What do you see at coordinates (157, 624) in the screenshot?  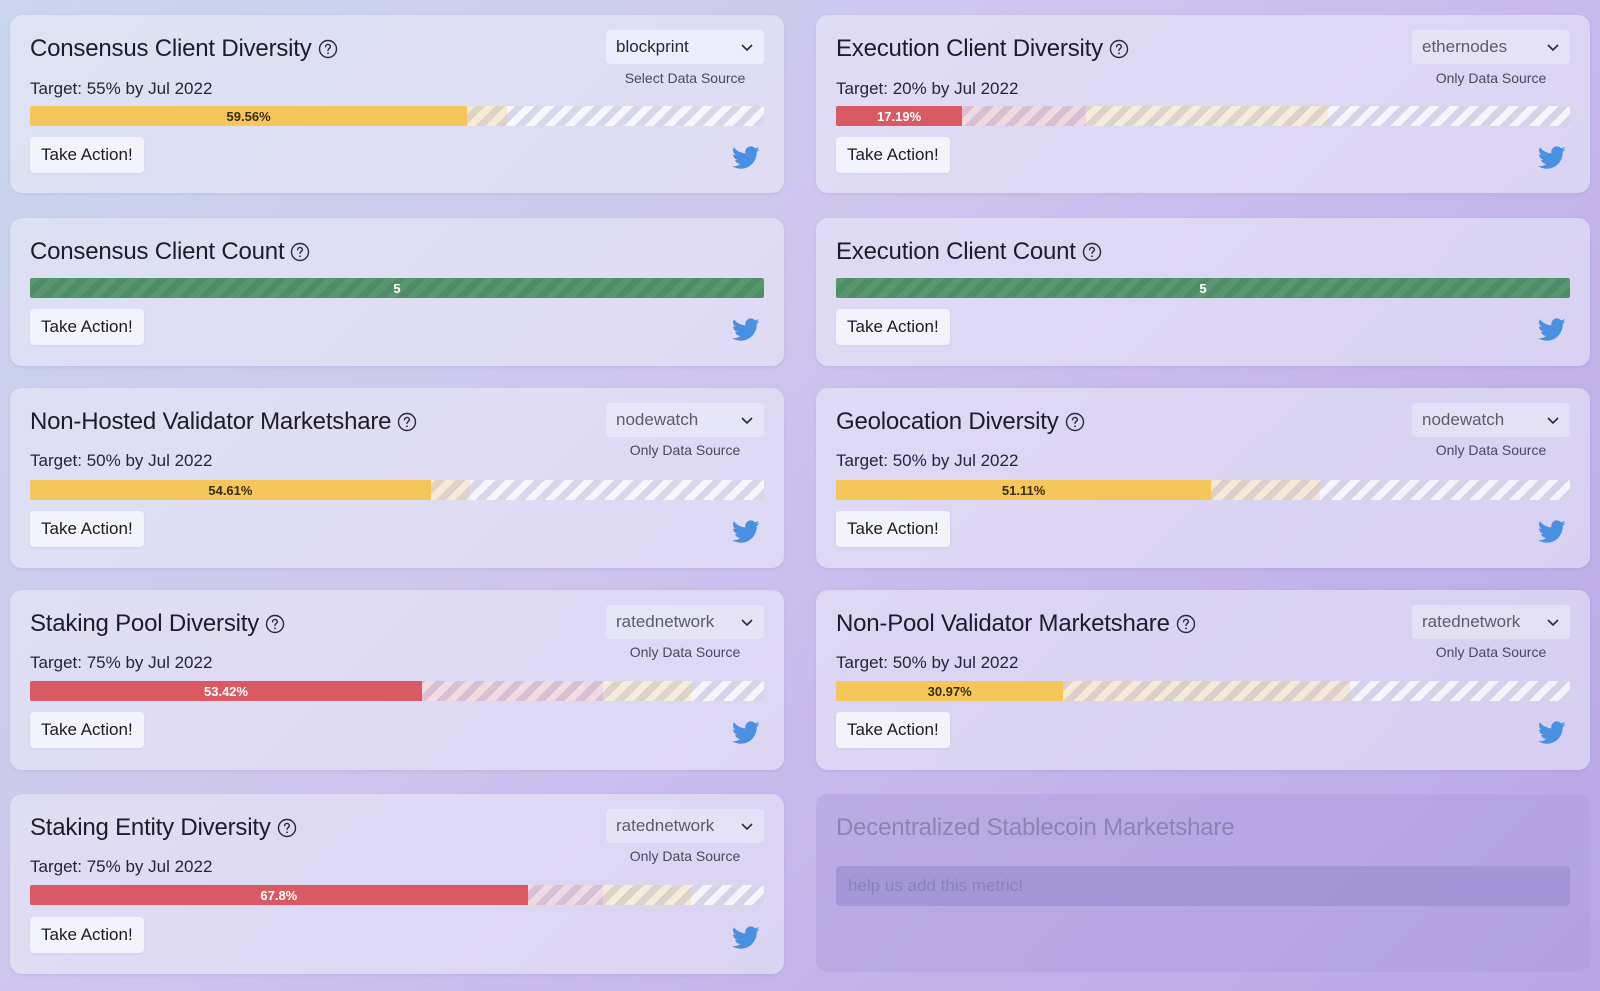 I see `card-title: Staking Pool Diversity` at bounding box center [157, 624].